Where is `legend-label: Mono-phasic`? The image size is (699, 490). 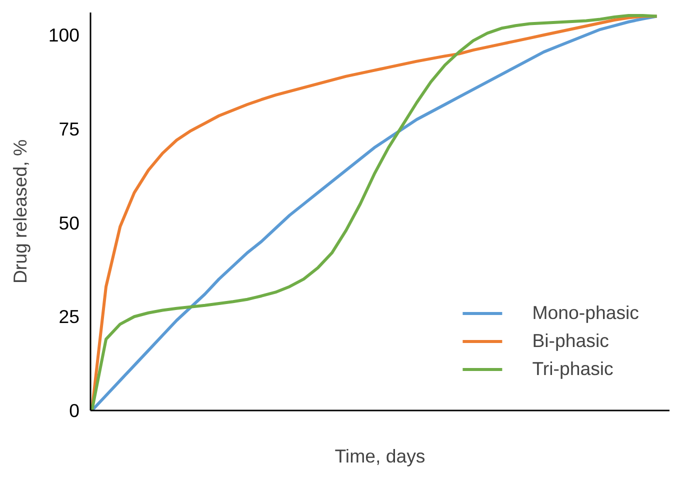
legend-label: Mono-phasic is located at coordinates (585, 313).